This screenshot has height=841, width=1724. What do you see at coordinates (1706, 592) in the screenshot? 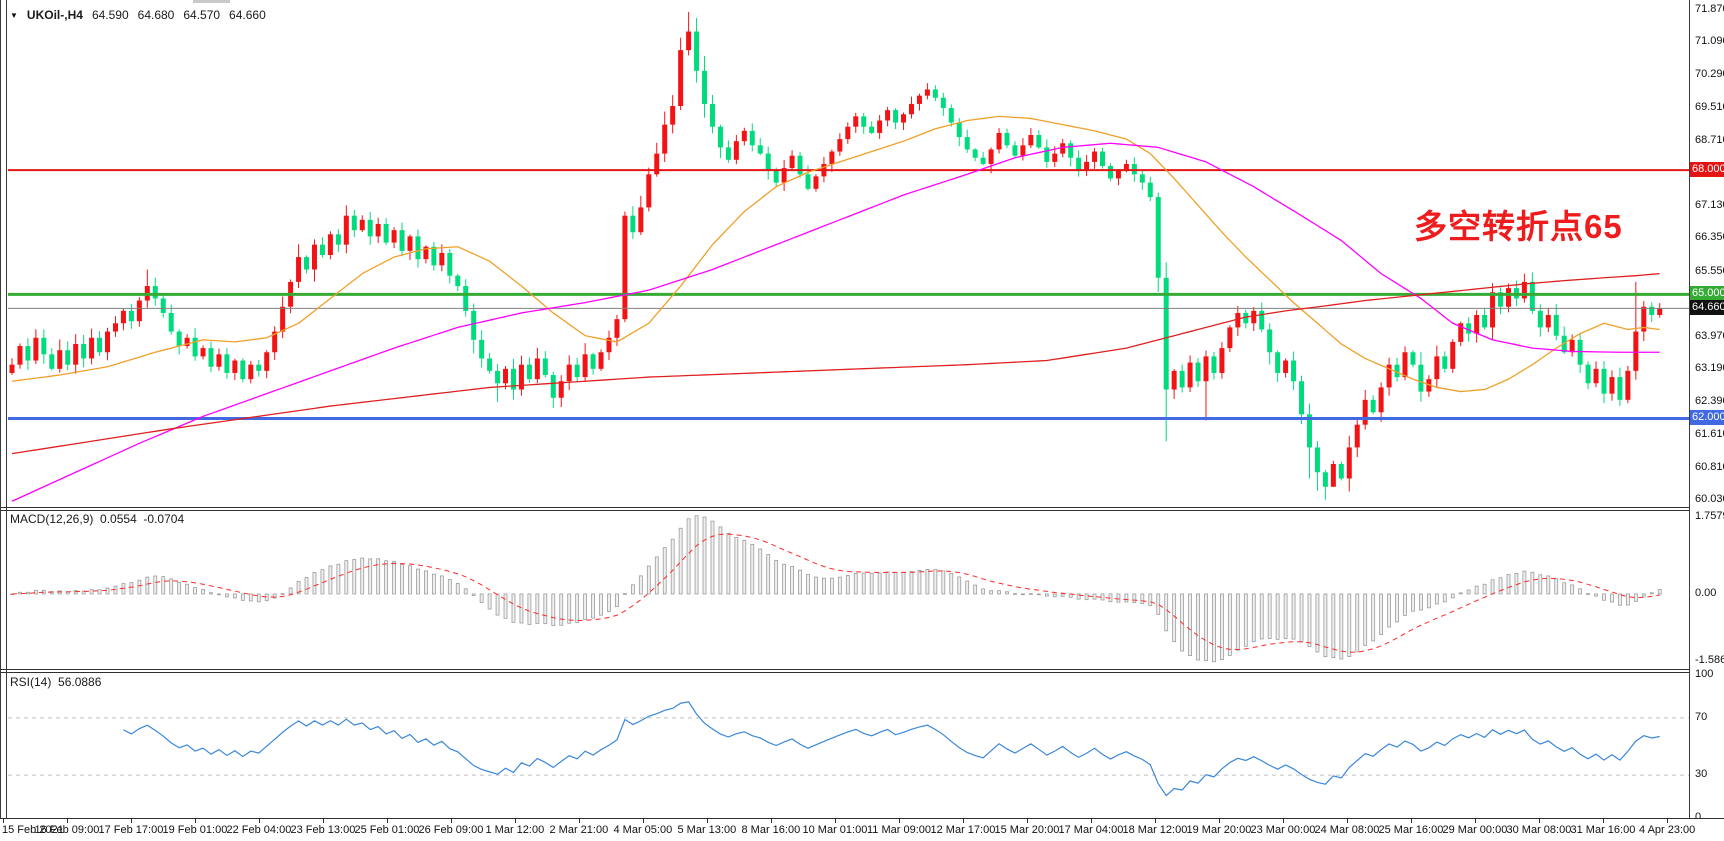
I see `macd-axis-zero: 0.00` at bounding box center [1706, 592].